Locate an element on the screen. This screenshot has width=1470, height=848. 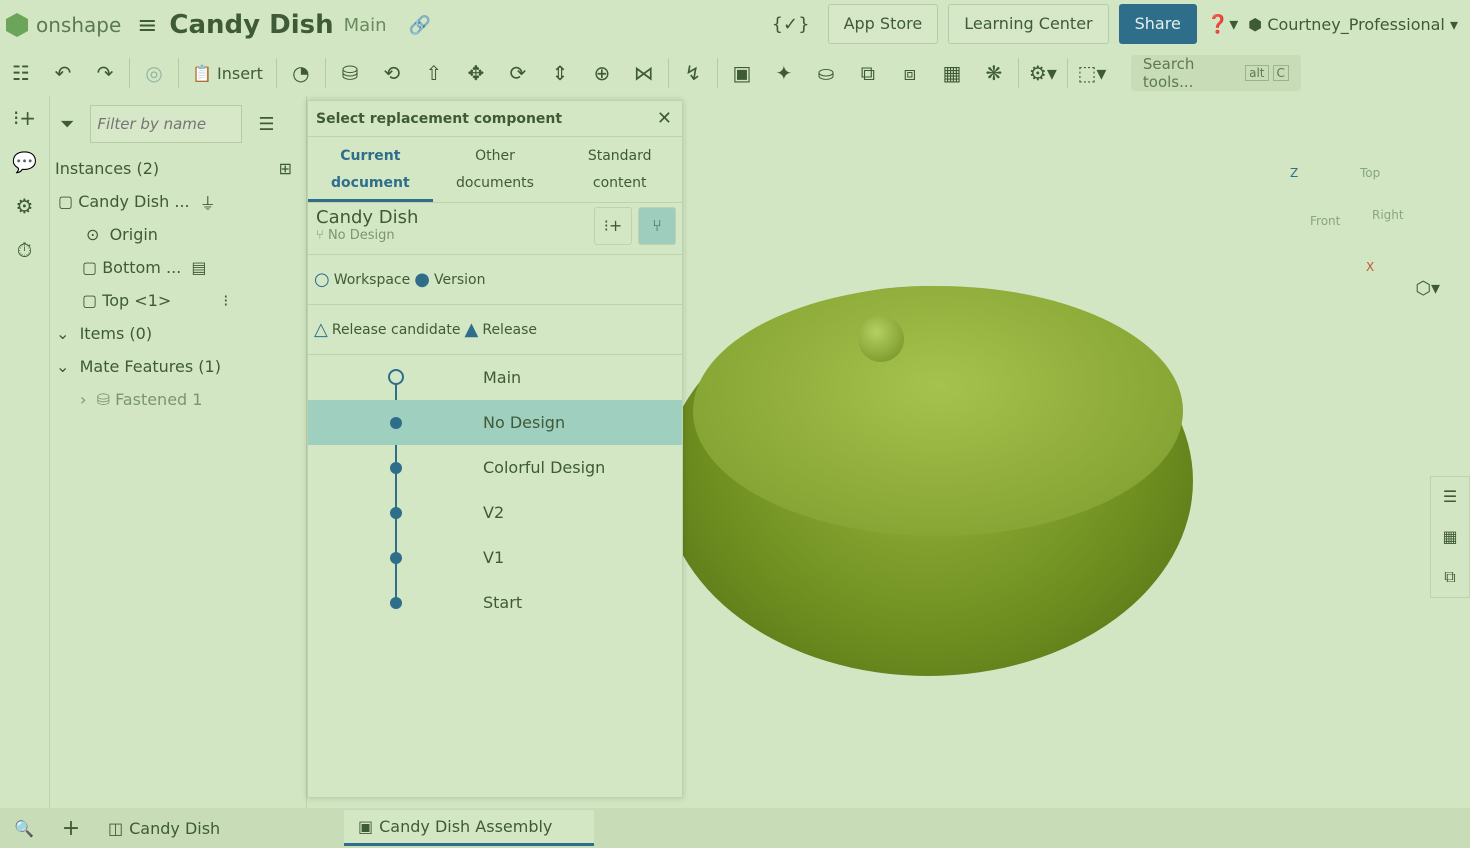
configurations-icon: ⧉ is located at coordinates (1450, 576).